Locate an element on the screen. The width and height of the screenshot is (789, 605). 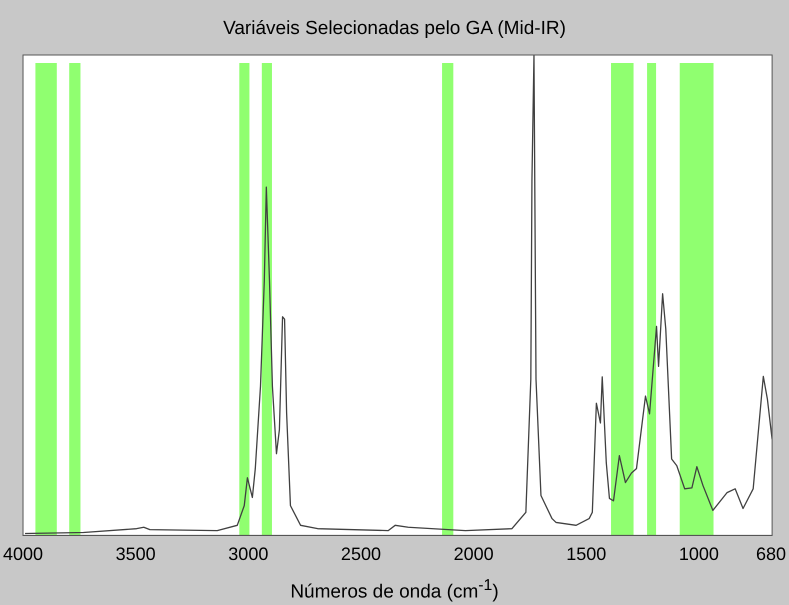
x-tick-label: 2500 is located at coordinates (360, 554).